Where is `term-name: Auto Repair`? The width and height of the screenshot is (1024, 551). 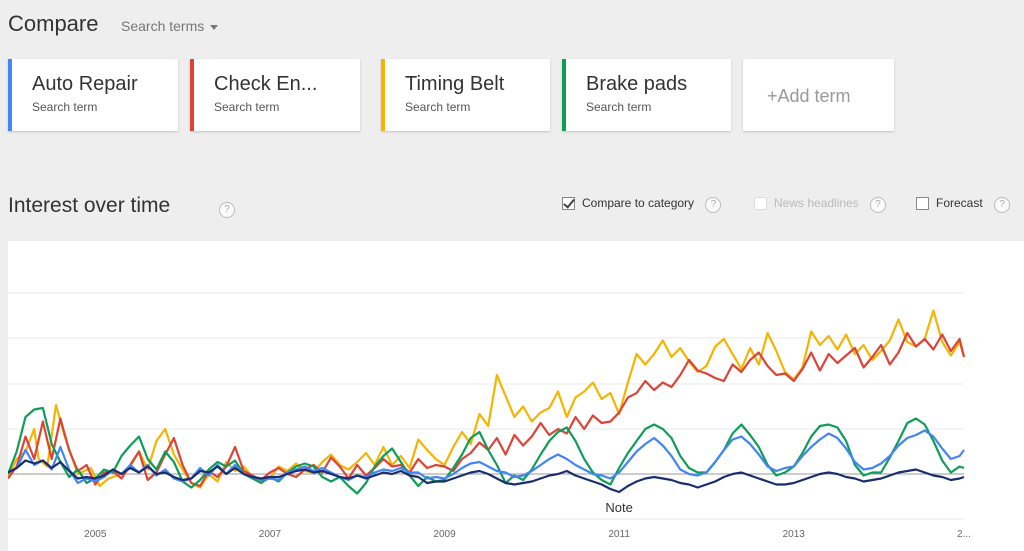 term-name: Auto Repair is located at coordinates (85, 84).